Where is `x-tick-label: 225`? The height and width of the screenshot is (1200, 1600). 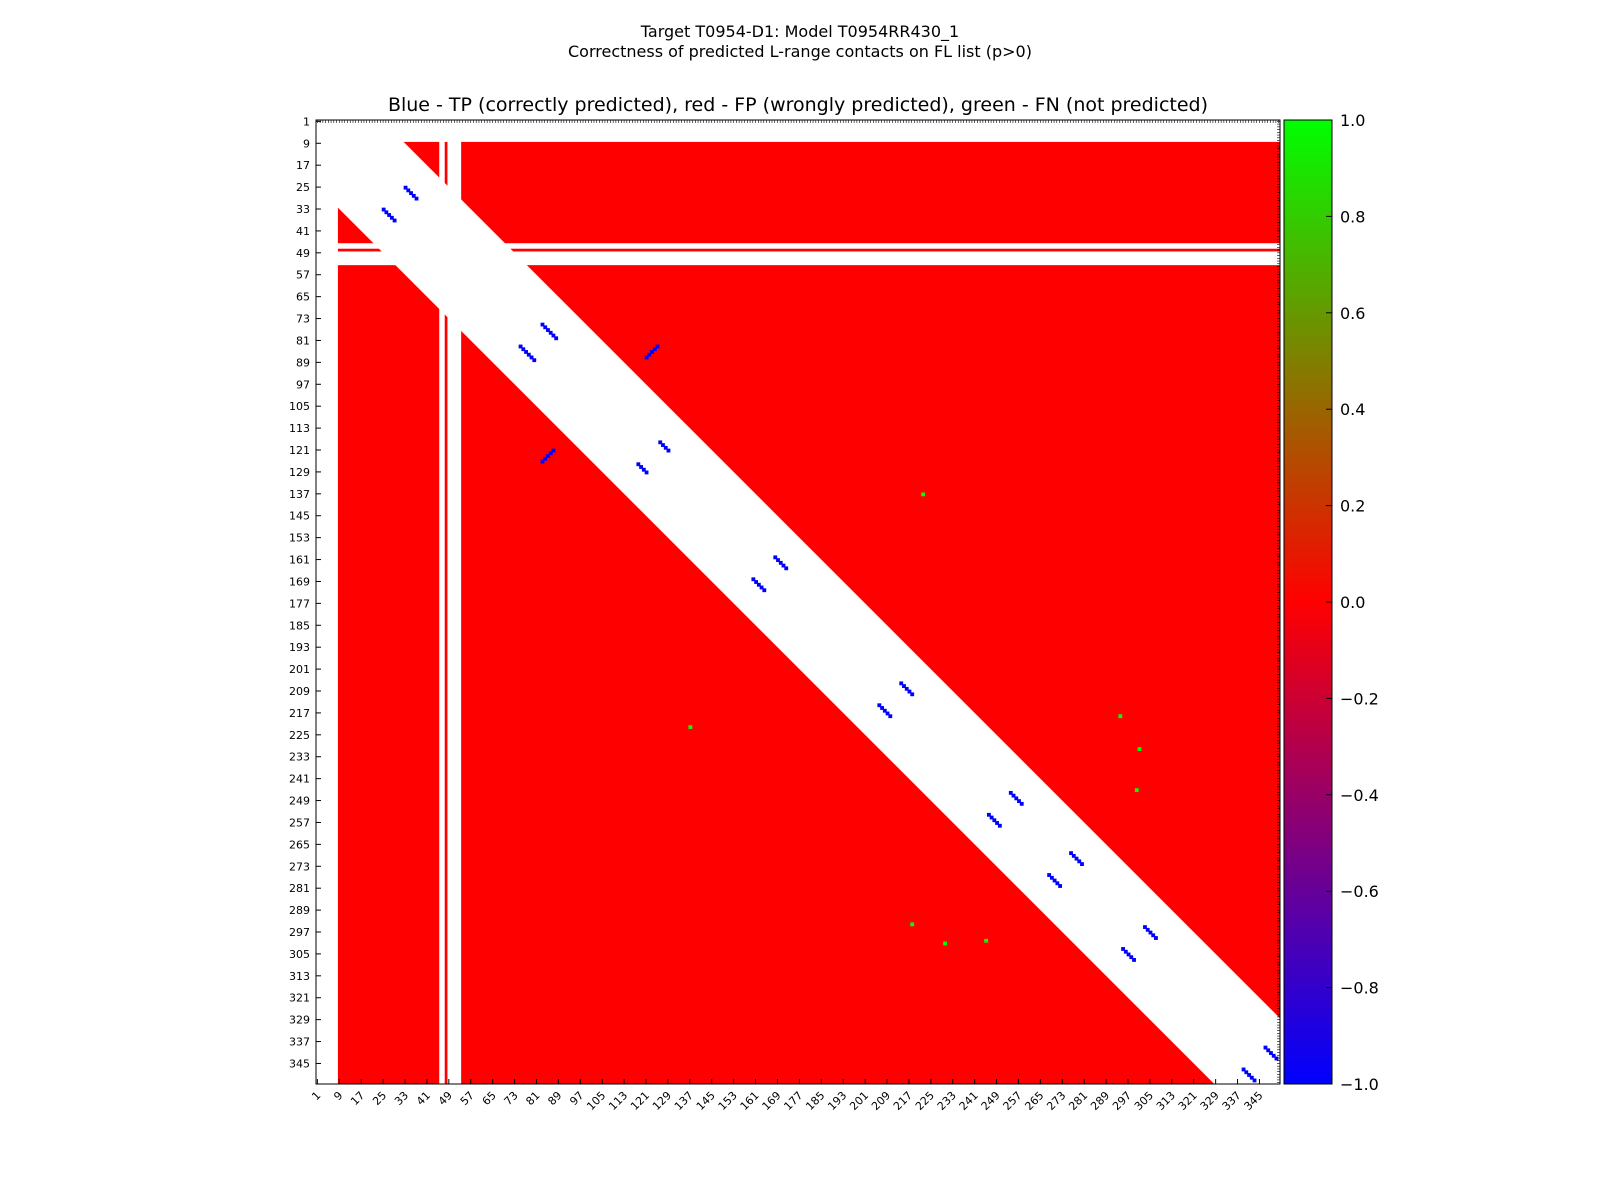
x-tick-label: 225 is located at coordinates (925, 1101).